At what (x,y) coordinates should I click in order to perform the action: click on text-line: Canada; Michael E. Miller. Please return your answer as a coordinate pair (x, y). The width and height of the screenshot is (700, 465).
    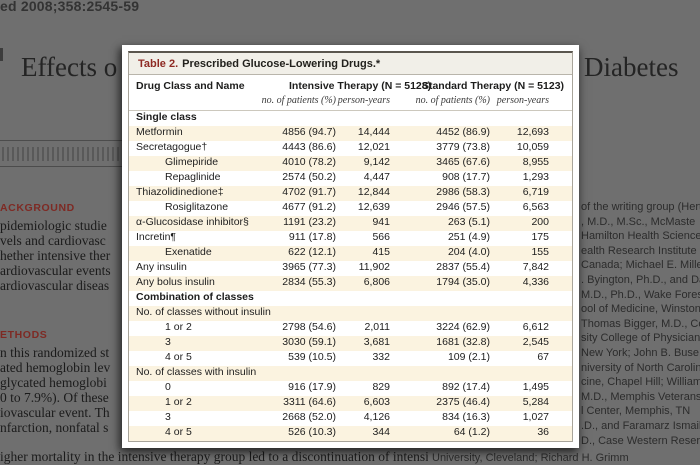
    Looking at the image, I should click on (640, 265).